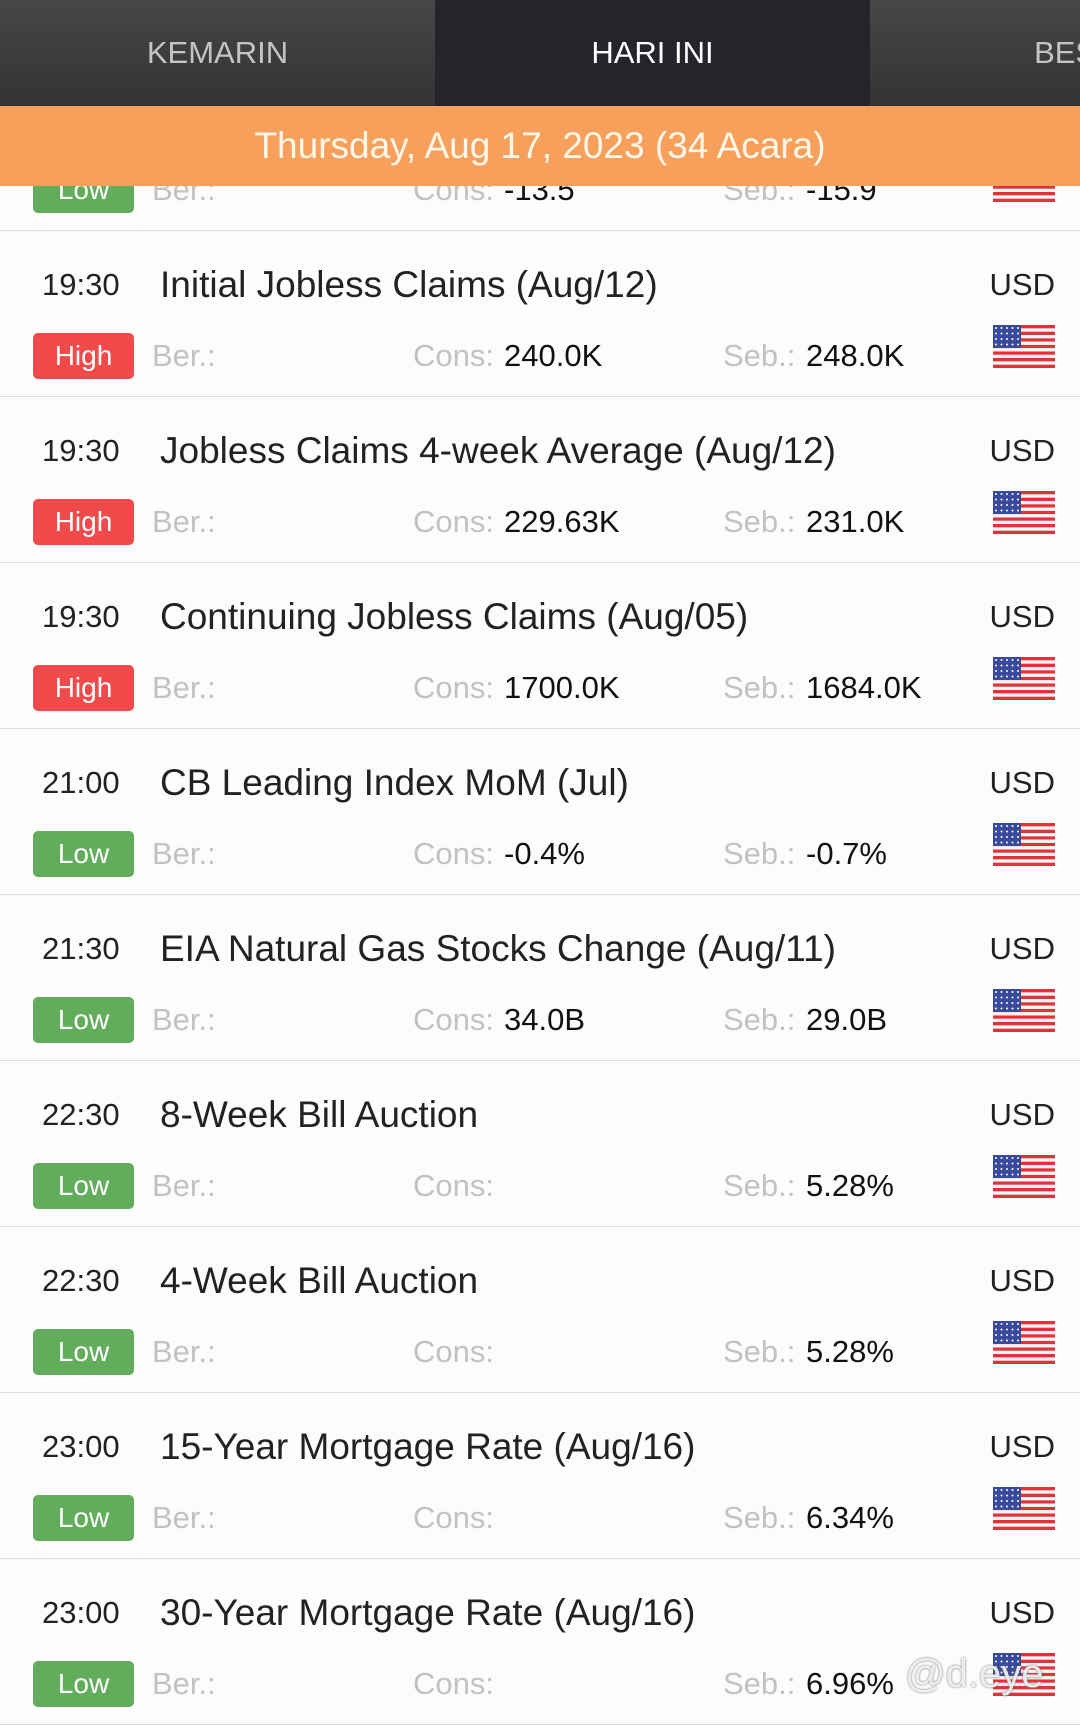 The image size is (1080, 1734). What do you see at coordinates (540, 208) in the screenshot?
I see `event-row: Low Ber.: Cons: -13.5 Seb.: -15.9` at bounding box center [540, 208].